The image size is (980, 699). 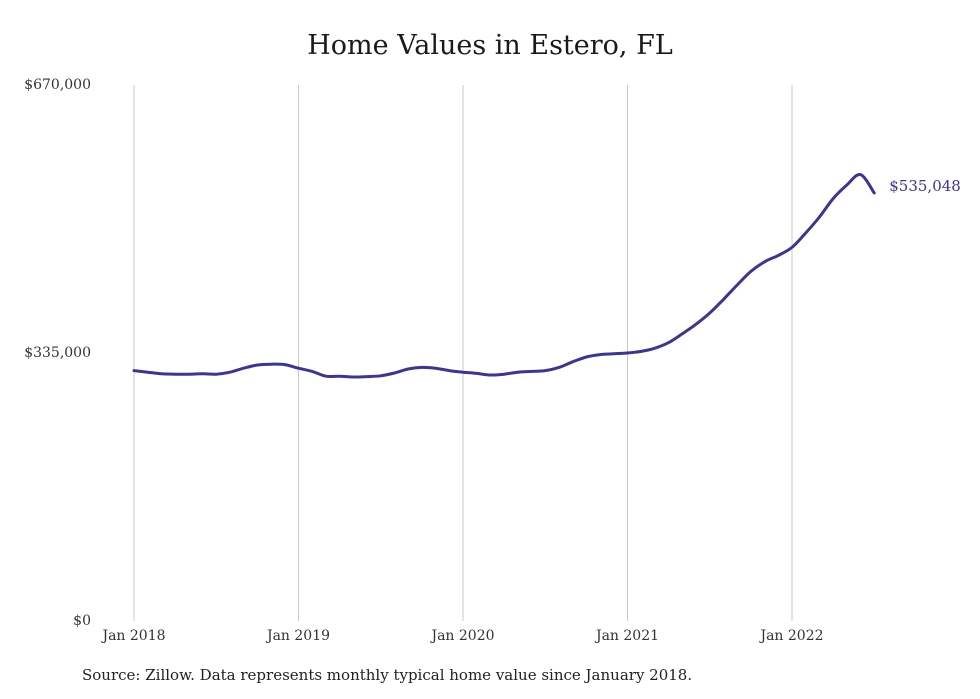 I want to click on chart-title: Home Values in Estero, FL, so click(x=490, y=45).